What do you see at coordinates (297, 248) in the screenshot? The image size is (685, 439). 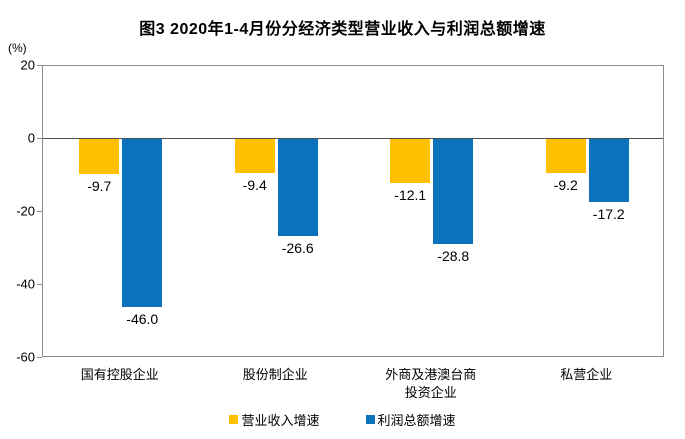 I see `bar-value-label: -26.6` at bounding box center [297, 248].